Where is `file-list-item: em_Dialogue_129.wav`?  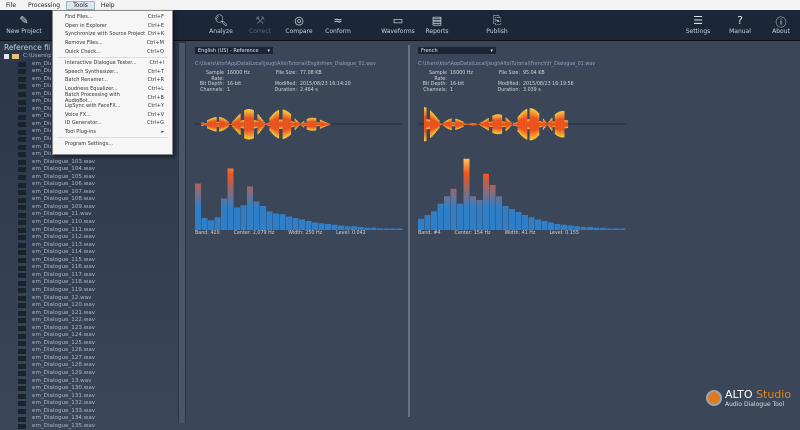
file-list-item: em_Dialogue_129.wav is located at coordinates (90, 374).